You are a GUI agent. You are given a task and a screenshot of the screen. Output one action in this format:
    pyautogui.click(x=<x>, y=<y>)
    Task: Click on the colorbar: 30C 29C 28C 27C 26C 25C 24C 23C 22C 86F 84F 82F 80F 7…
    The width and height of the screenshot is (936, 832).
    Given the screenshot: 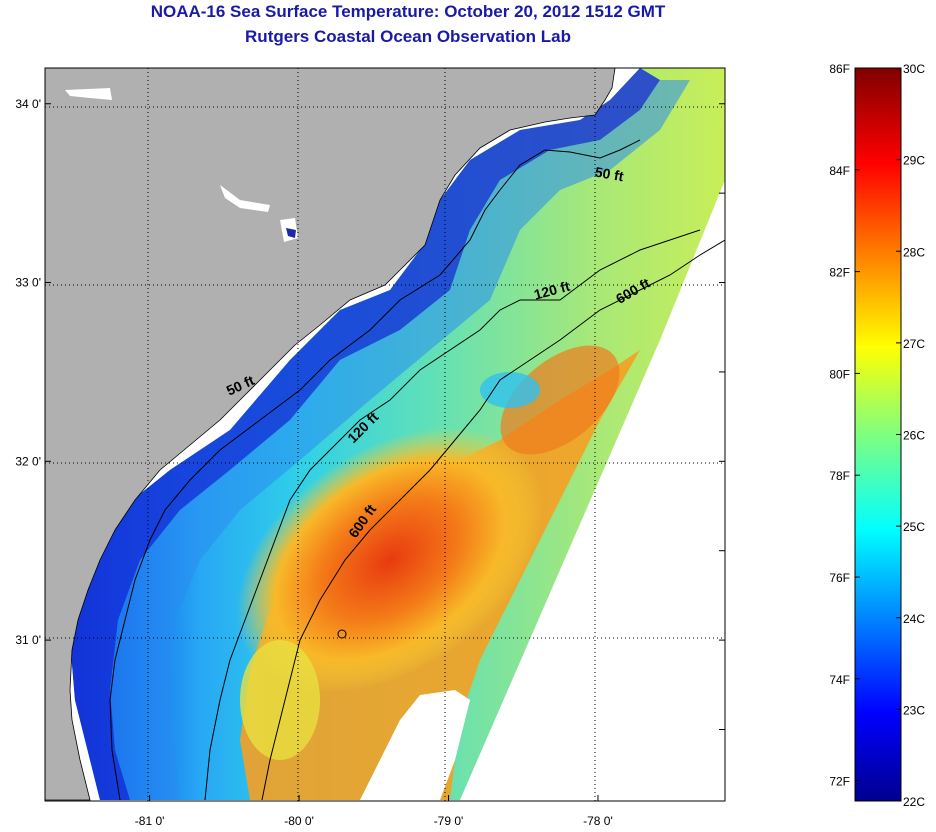 What is the action you would take?
    pyautogui.click(x=877, y=435)
    